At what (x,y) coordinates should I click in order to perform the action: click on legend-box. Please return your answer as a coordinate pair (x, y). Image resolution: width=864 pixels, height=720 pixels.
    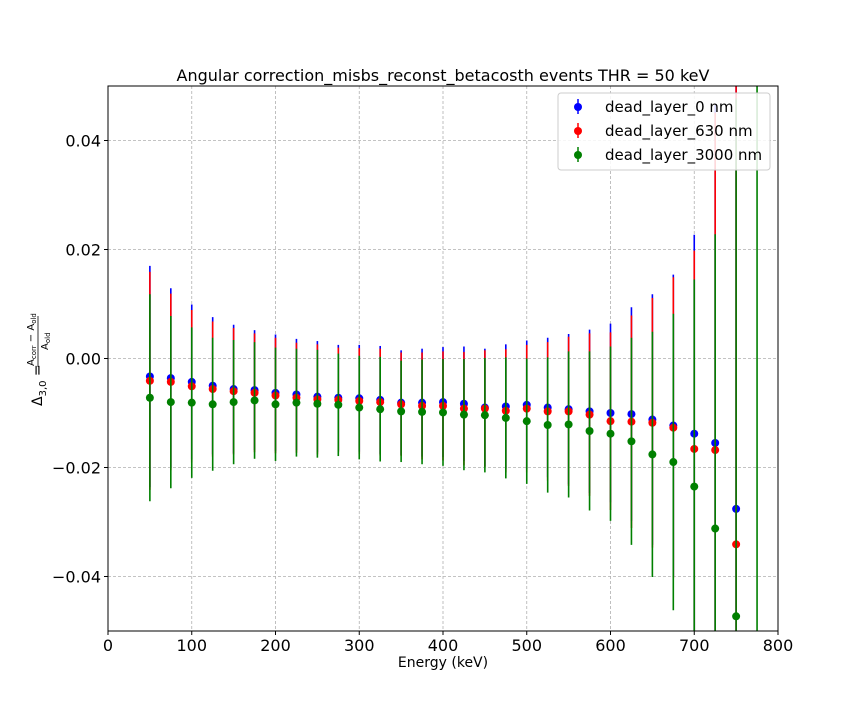
    Looking at the image, I should click on (664, 131).